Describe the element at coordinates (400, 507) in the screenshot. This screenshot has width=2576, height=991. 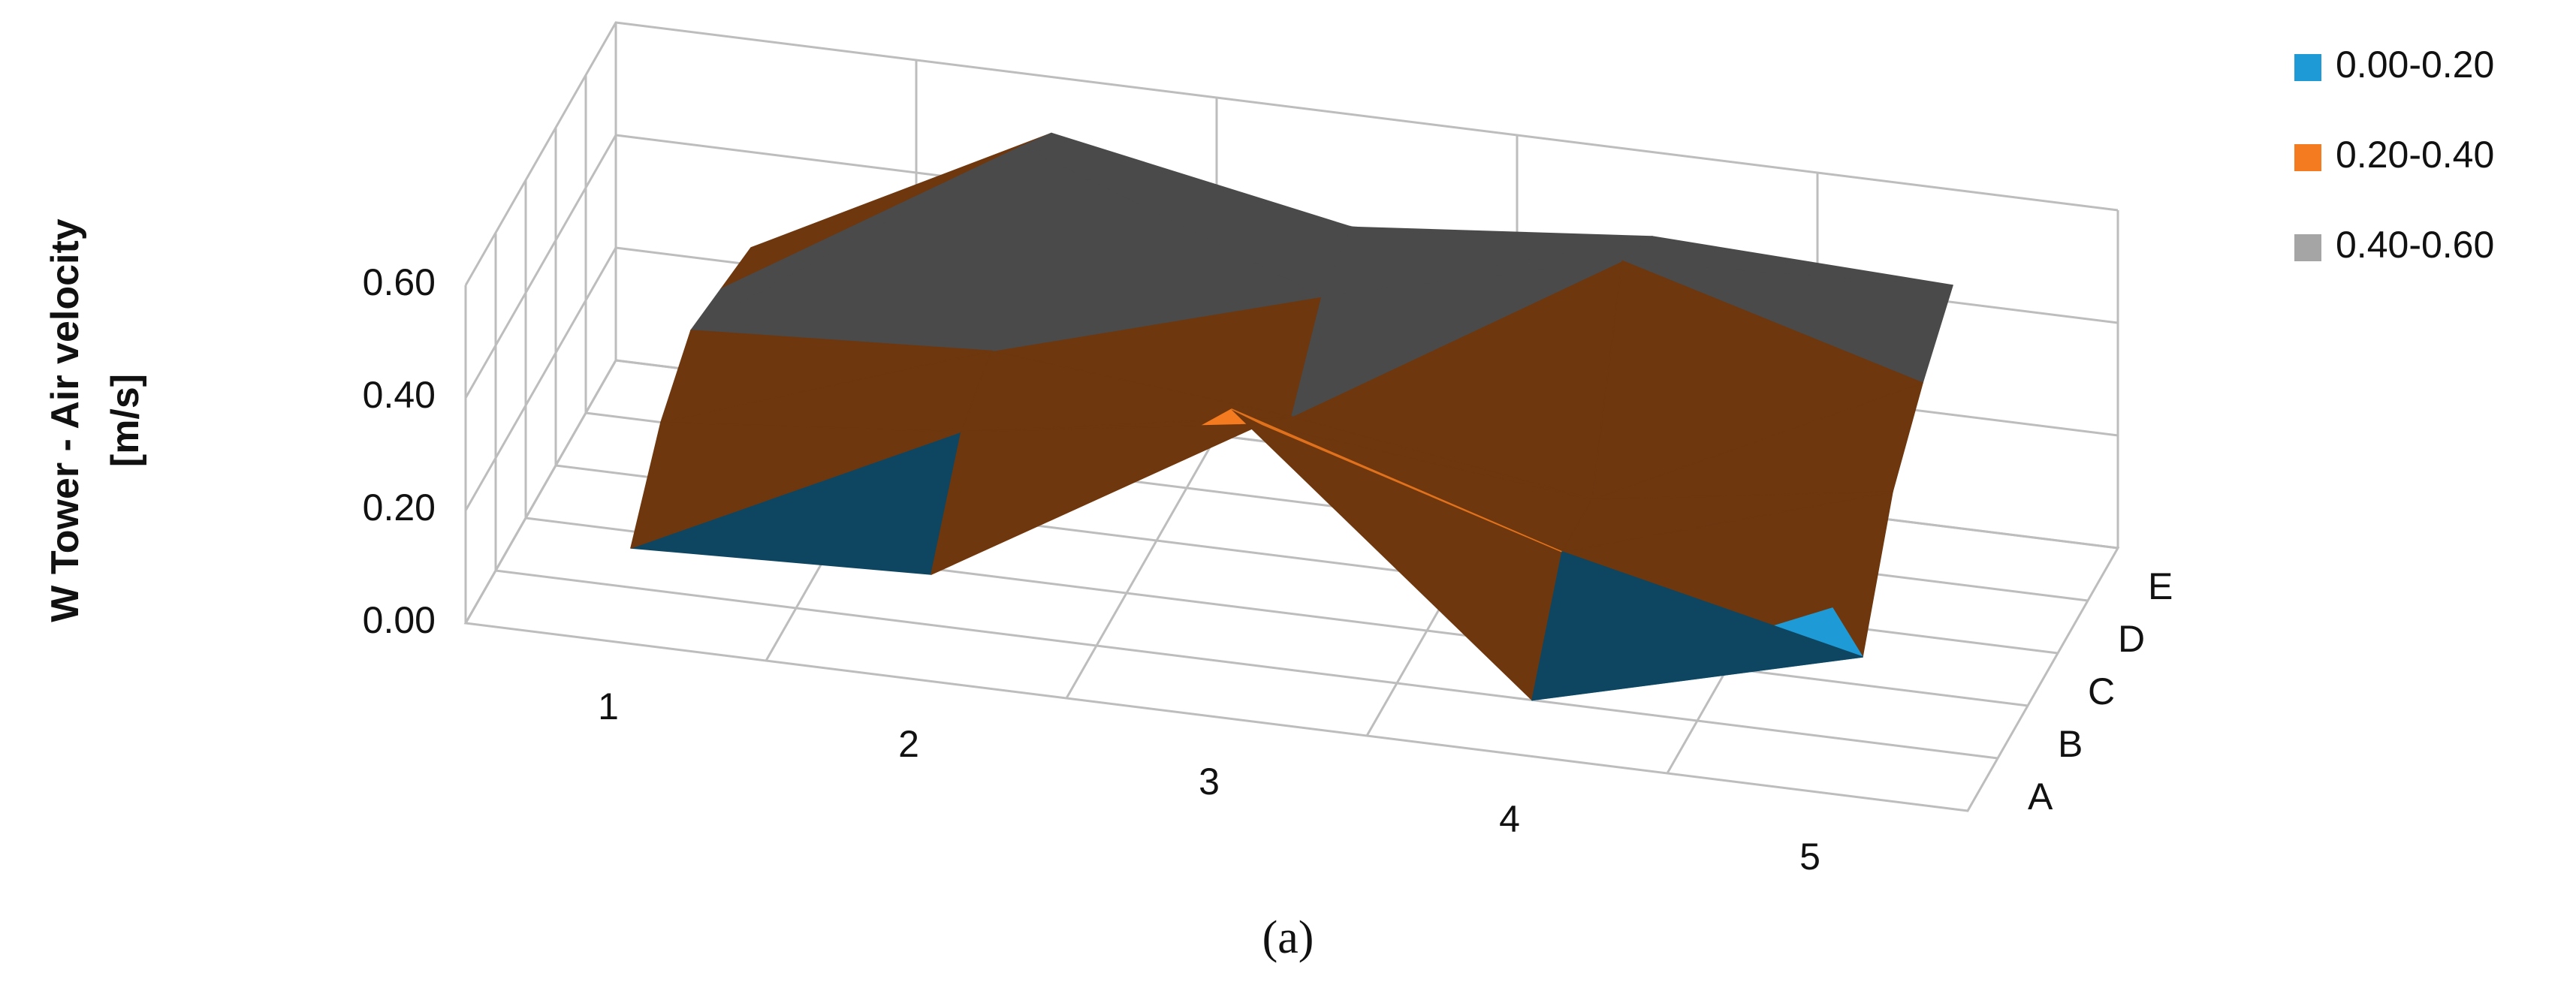
I see `y-tick-label: 0.20` at that location.